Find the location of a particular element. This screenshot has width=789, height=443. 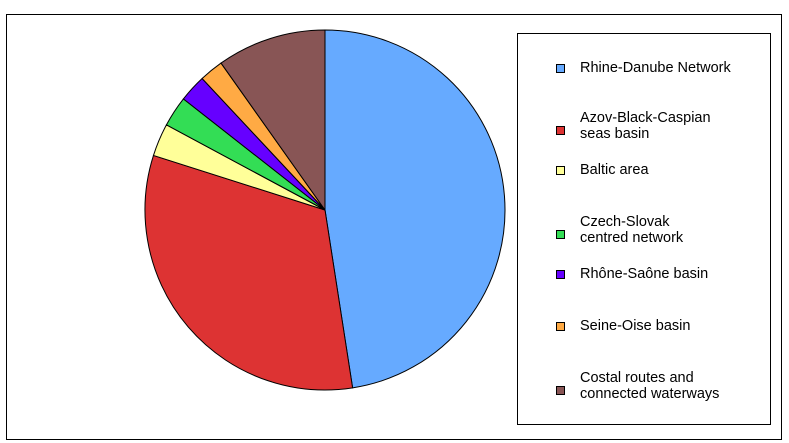

legend-label-2: Azov-Black-Caspian seas basin is located at coordinates (672, 126).